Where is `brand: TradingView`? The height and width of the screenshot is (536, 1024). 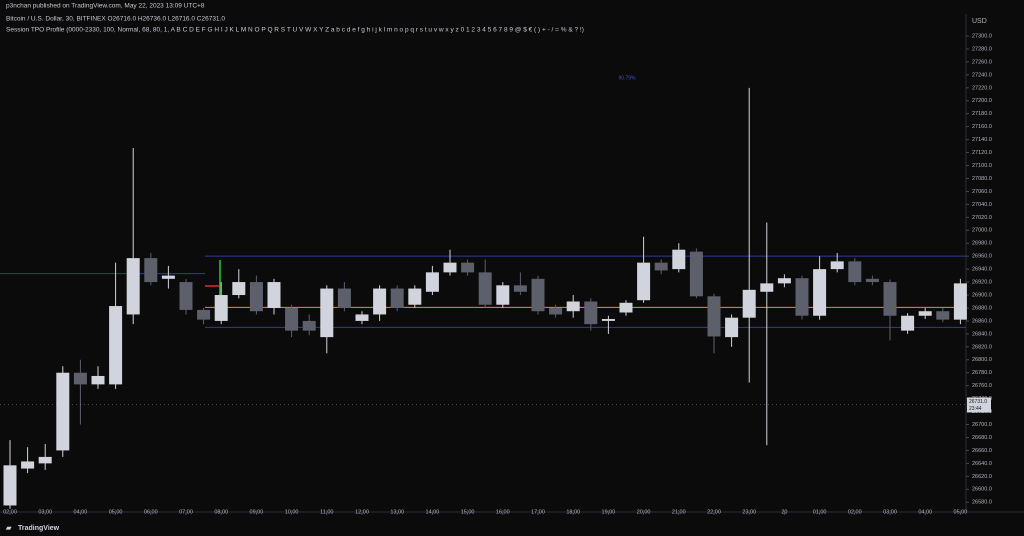 brand: TradingView is located at coordinates (39, 528).